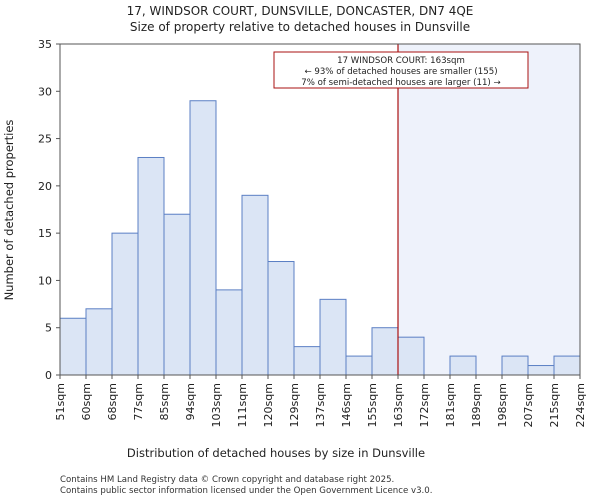 The width and height of the screenshot is (600, 500). I want to click on bar-146sqm, so click(359, 365).